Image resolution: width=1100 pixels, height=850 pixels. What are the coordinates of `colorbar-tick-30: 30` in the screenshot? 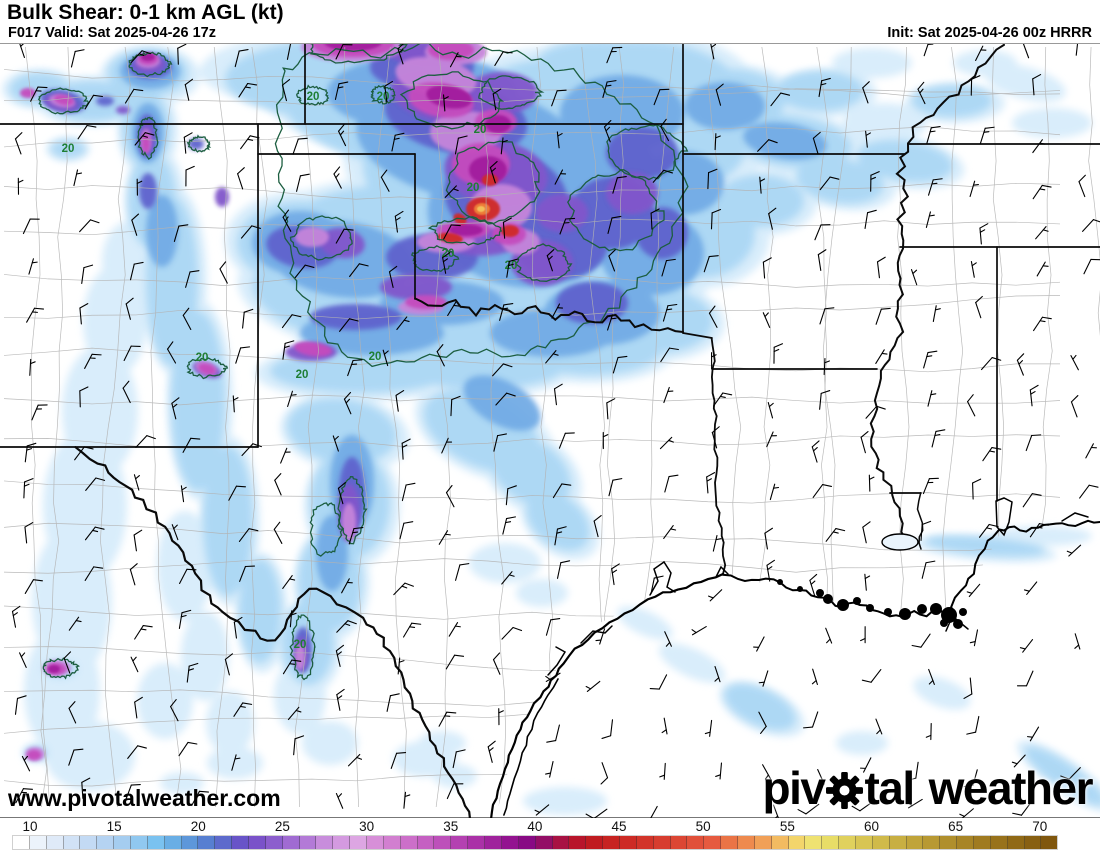 It's located at (367, 826).